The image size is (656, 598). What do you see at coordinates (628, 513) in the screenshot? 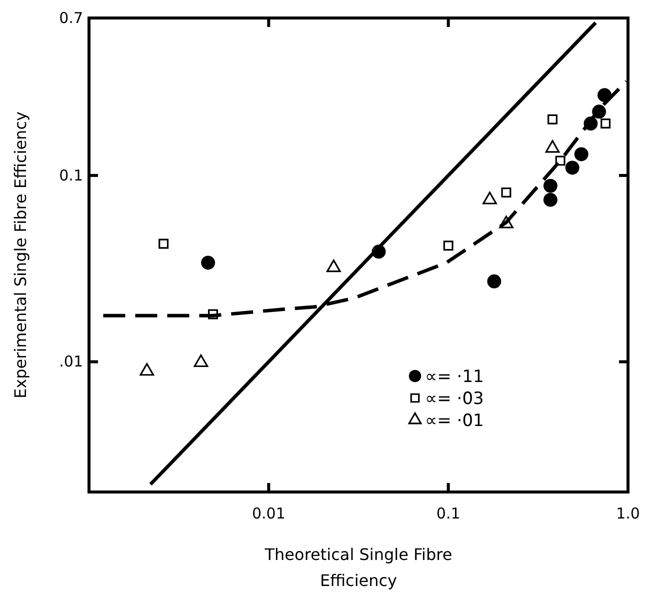
I see `x-tick-label: 1.0` at bounding box center [628, 513].